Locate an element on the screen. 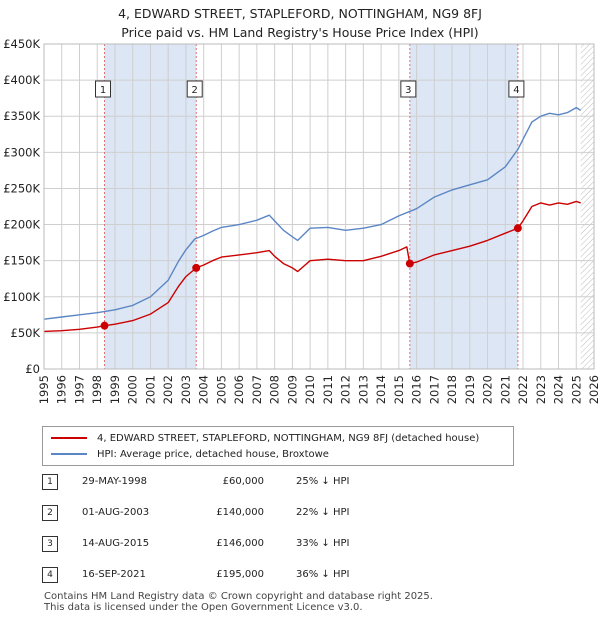  sale-badge-label: 1 is located at coordinates (103, 90).